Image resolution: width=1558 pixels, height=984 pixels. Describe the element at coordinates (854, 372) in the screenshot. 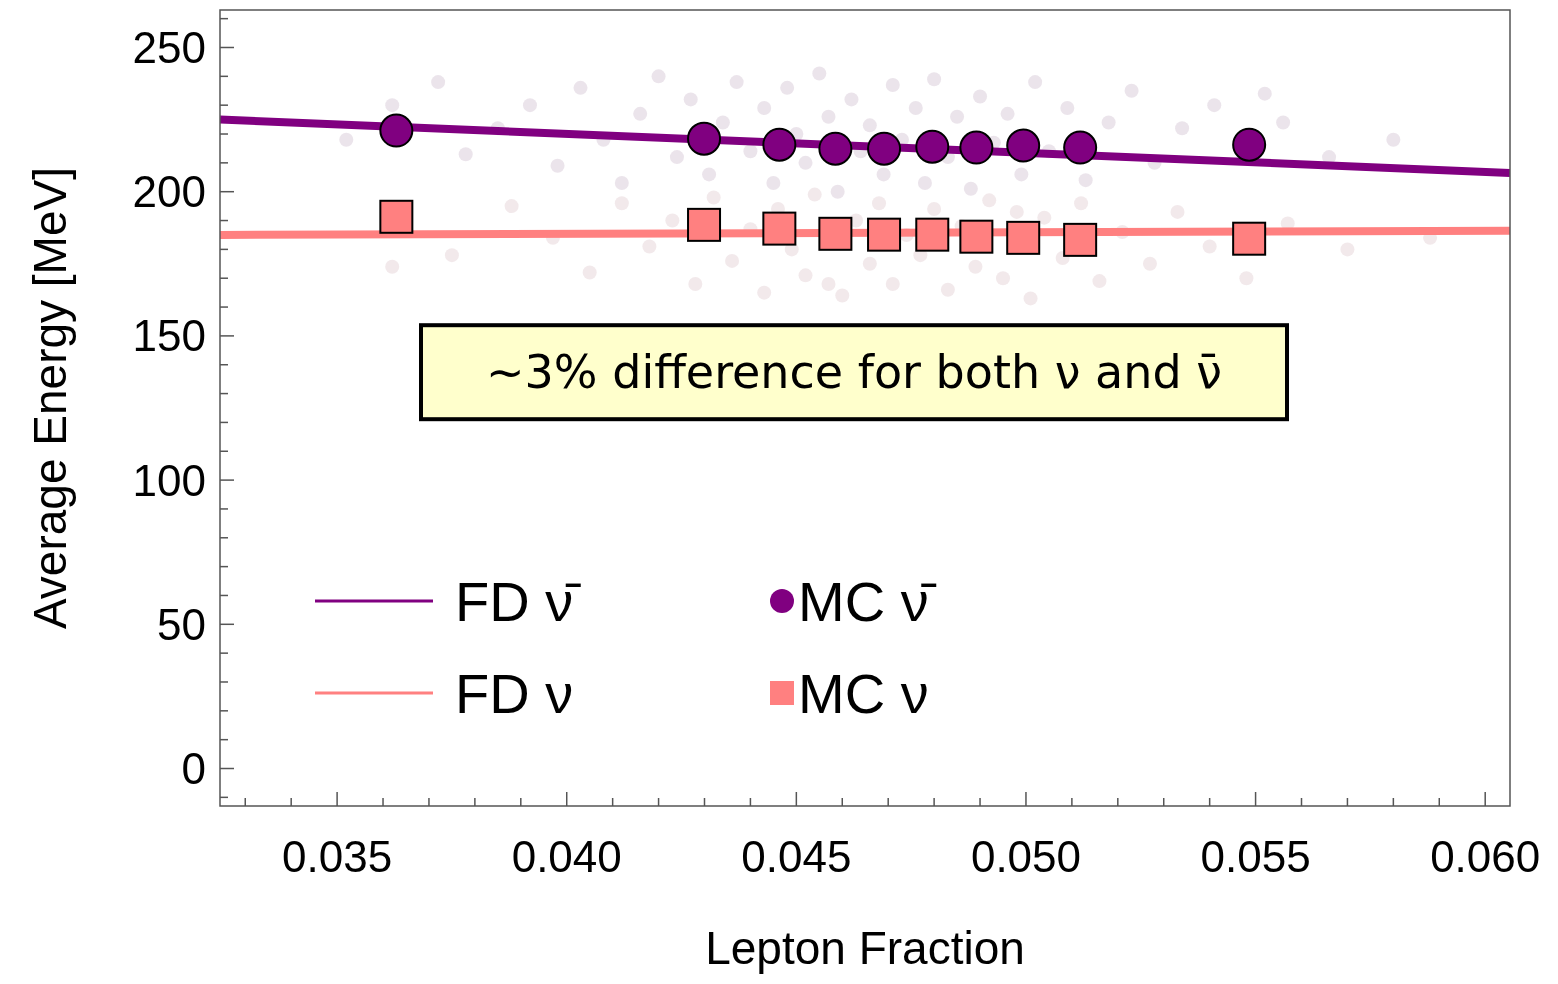

I see `annotation: ∼3% difference for both ν and ν̄` at that location.